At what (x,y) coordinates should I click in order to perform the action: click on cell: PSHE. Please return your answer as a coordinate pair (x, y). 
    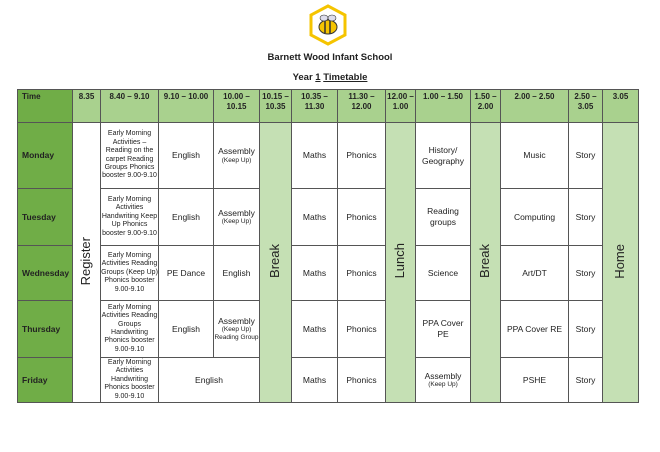
    Looking at the image, I should click on (534, 380).